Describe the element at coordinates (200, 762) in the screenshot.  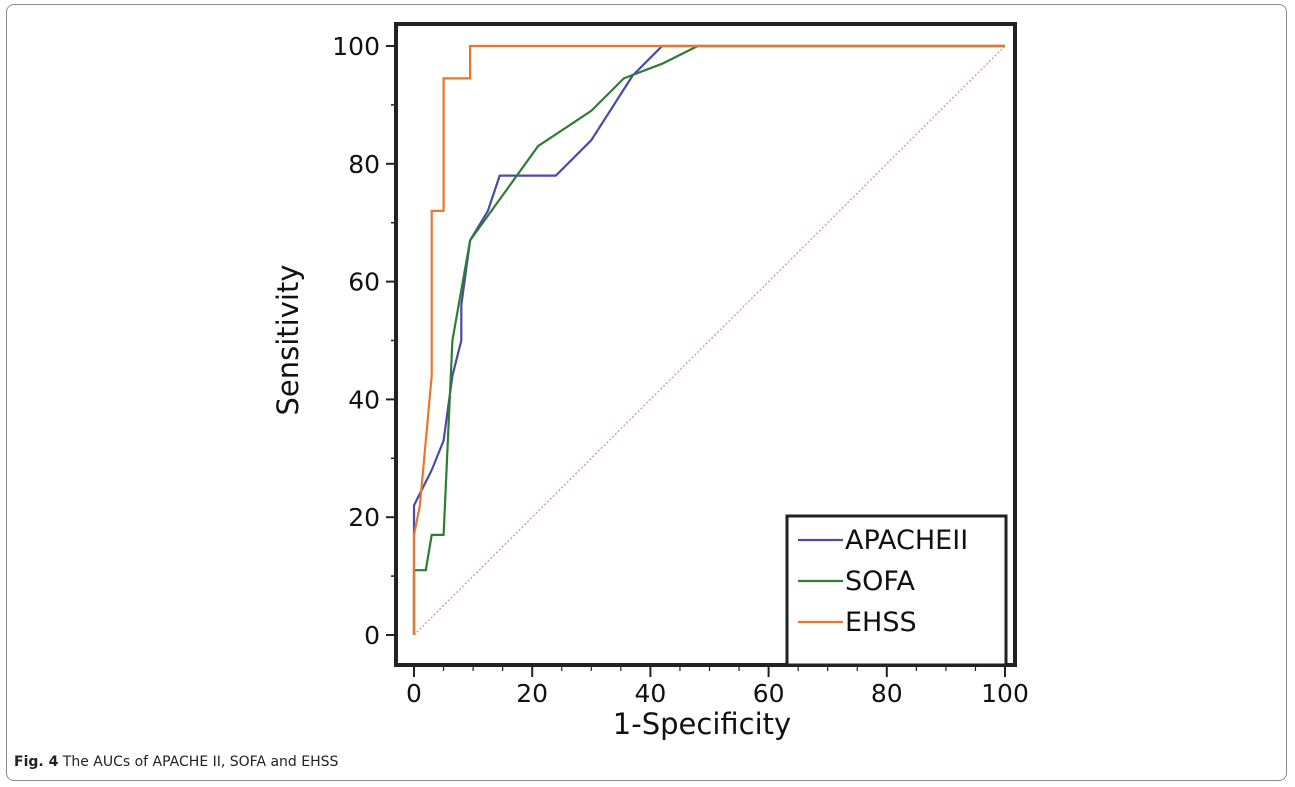
I see `caption-text: The AUCs of APACHE II, SOFA and EHSS` at that location.